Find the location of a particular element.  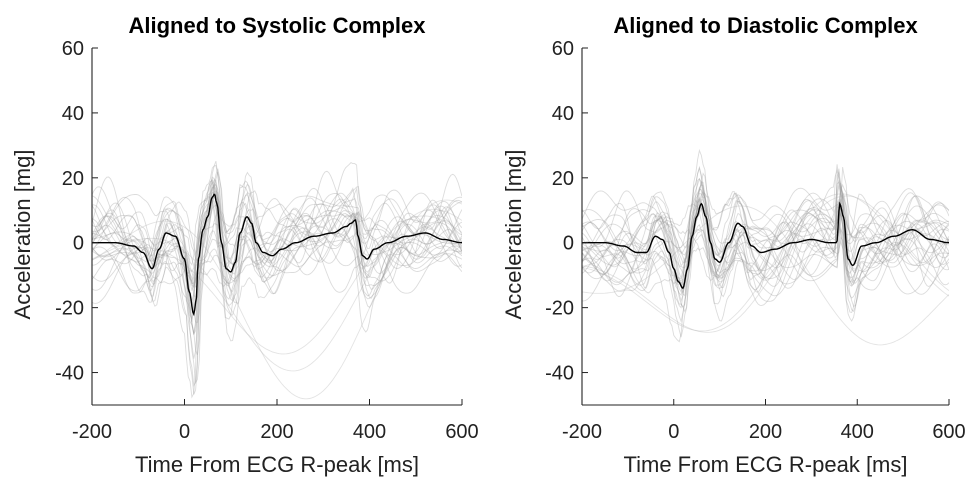

chart-title: Aligned to Systolic Complex is located at coordinates (277, 25).